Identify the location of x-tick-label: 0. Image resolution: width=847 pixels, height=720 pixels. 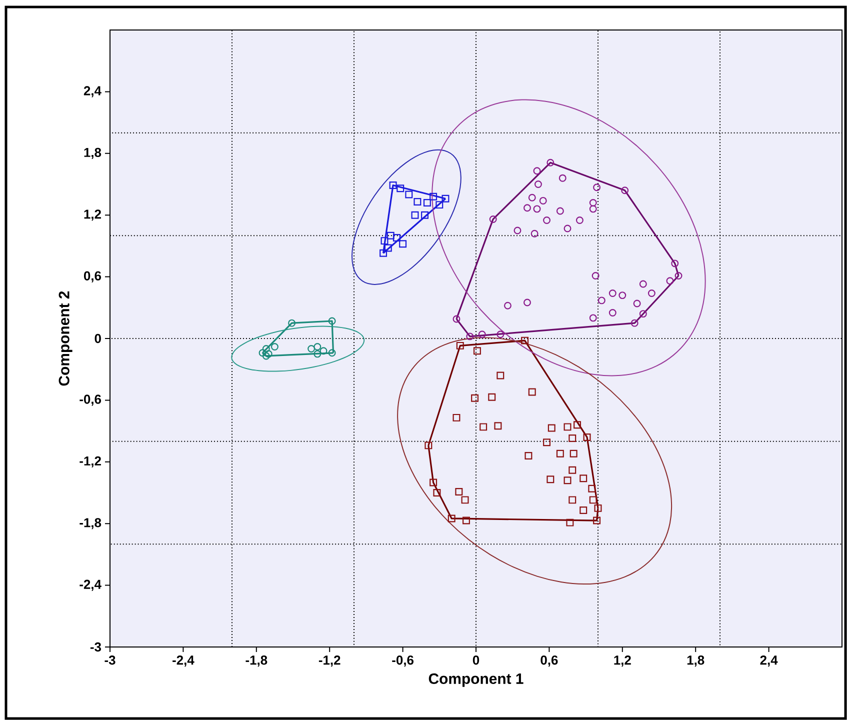
(476, 660).